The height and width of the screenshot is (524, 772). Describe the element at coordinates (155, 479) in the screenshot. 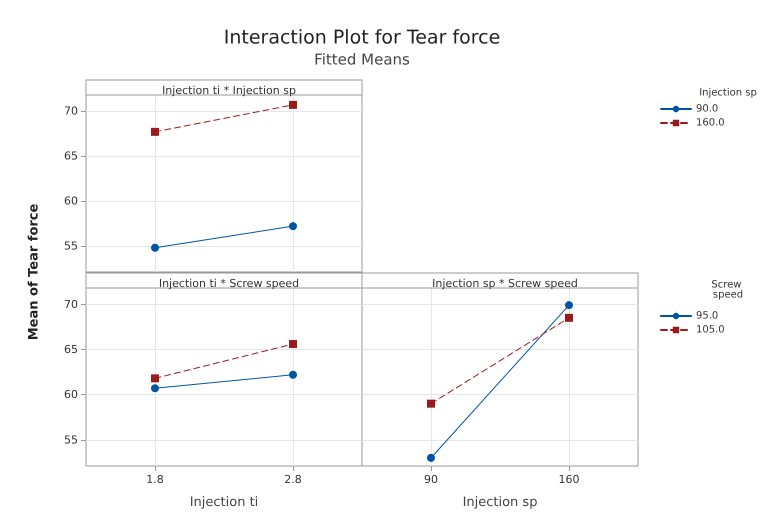

I see `x-tick-label: 1.8` at that location.